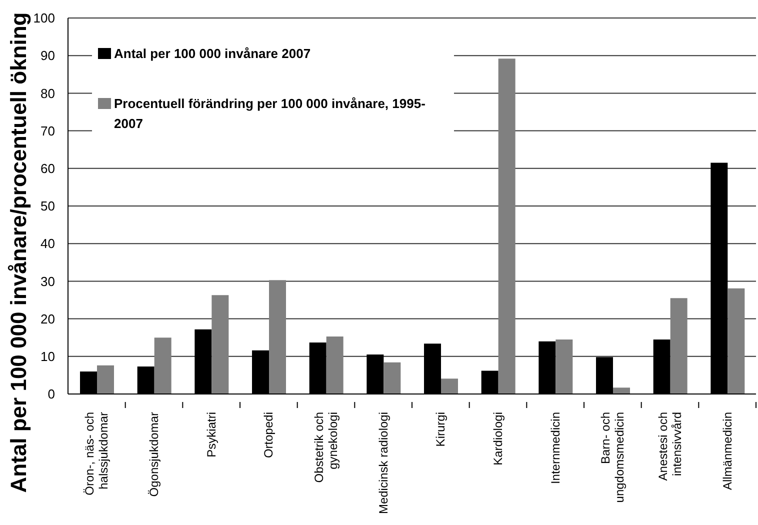  What do you see at coordinates (441, 429) in the screenshot?
I see `x-tick-label: Kirurgi` at bounding box center [441, 429].